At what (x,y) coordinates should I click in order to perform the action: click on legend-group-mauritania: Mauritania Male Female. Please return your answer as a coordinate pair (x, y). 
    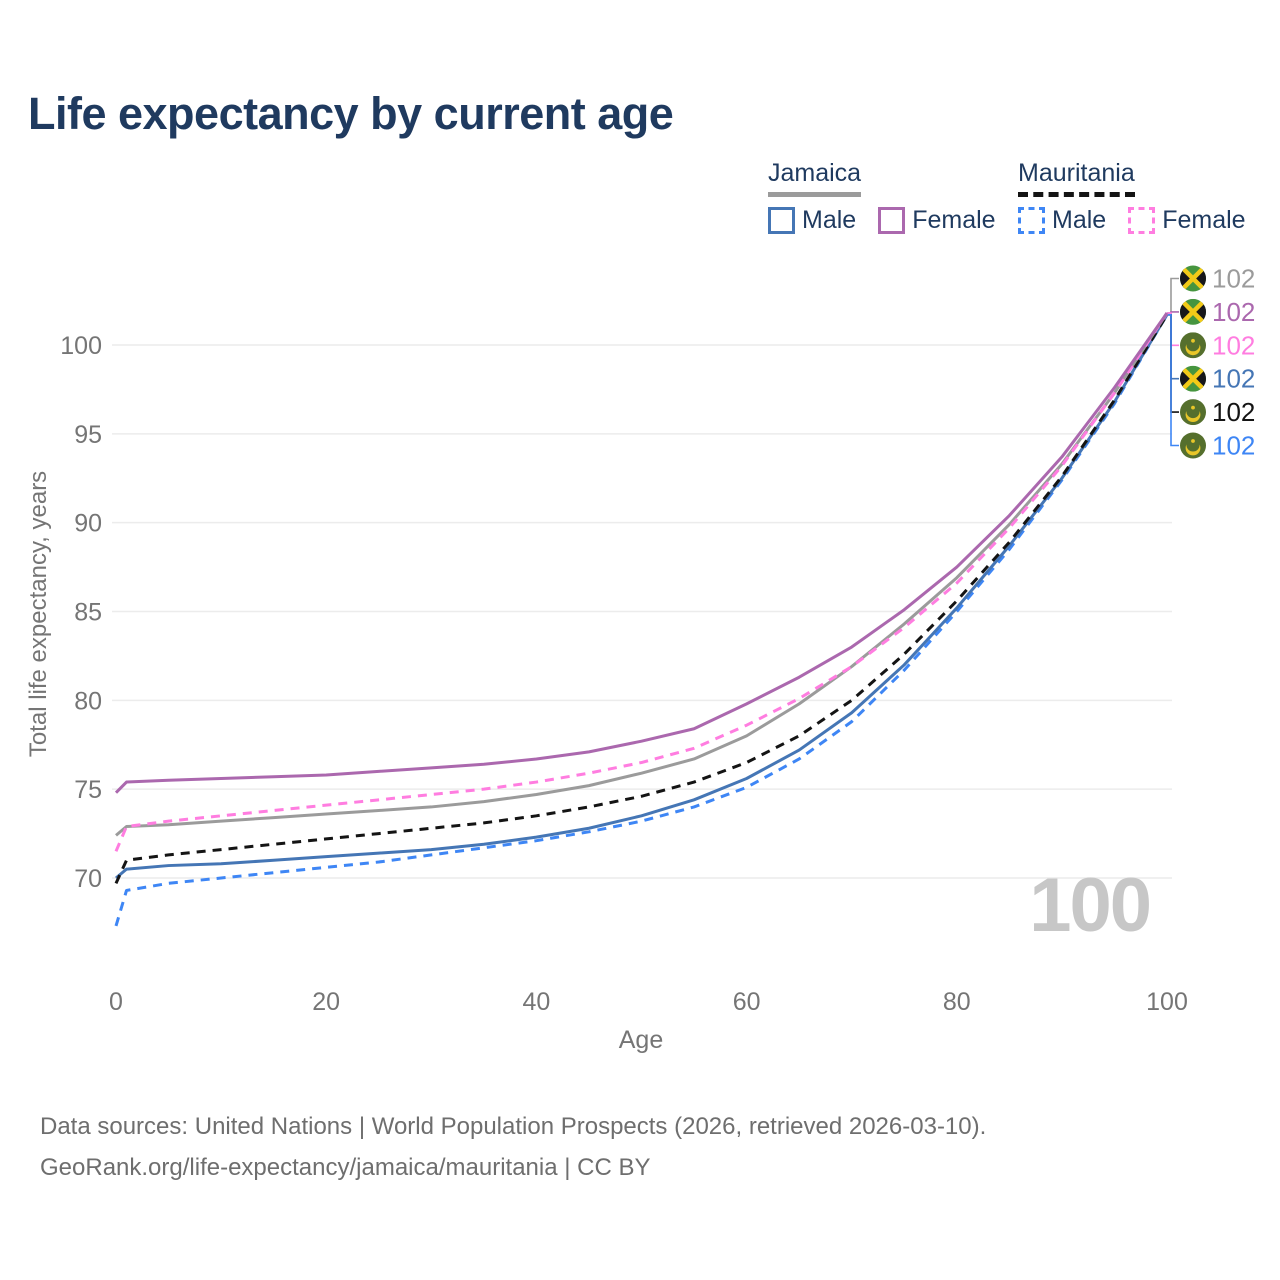
    Looking at the image, I should click on (1143, 197).